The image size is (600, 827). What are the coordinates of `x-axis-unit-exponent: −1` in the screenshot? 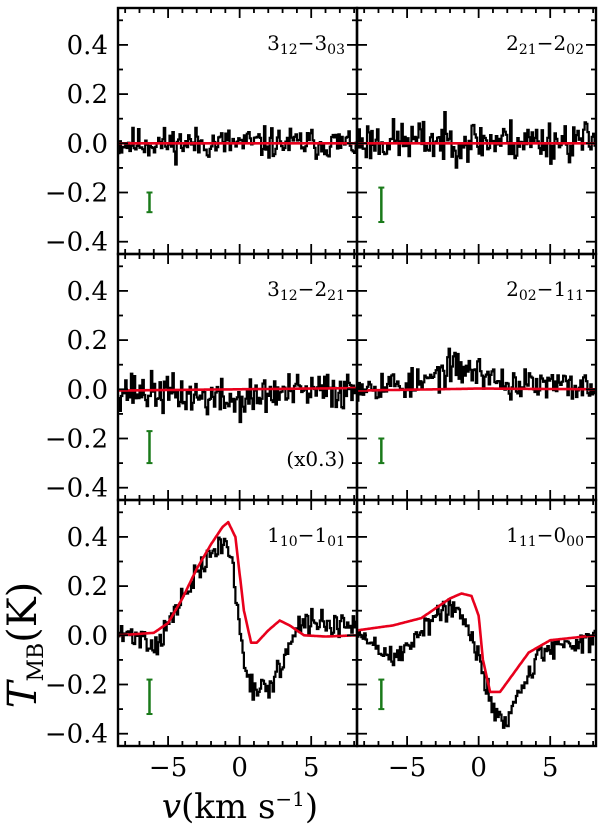 It's located at (289, 799).